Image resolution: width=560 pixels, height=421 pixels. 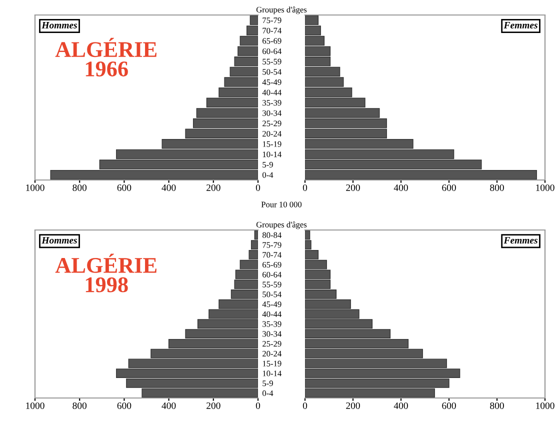 What do you see at coordinates (281, 205) in the screenshot?
I see `x-axis-title: Pour 10 000` at bounding box center [281, 205].